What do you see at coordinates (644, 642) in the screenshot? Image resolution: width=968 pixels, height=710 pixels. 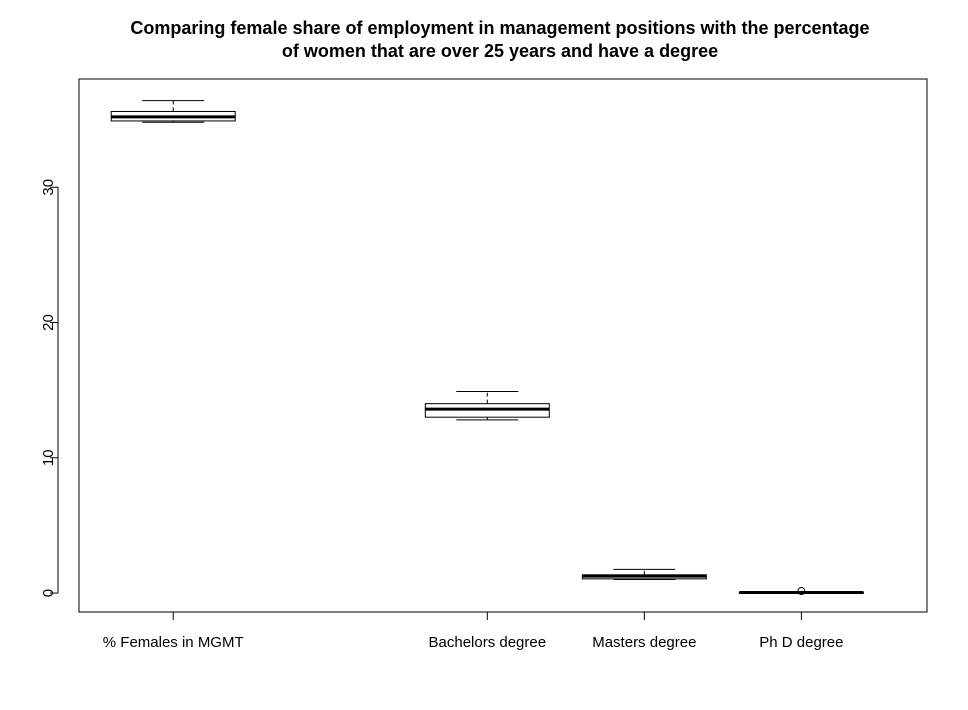 I see `x-tick-label: Masters degree` at bounding box center [644, 642].